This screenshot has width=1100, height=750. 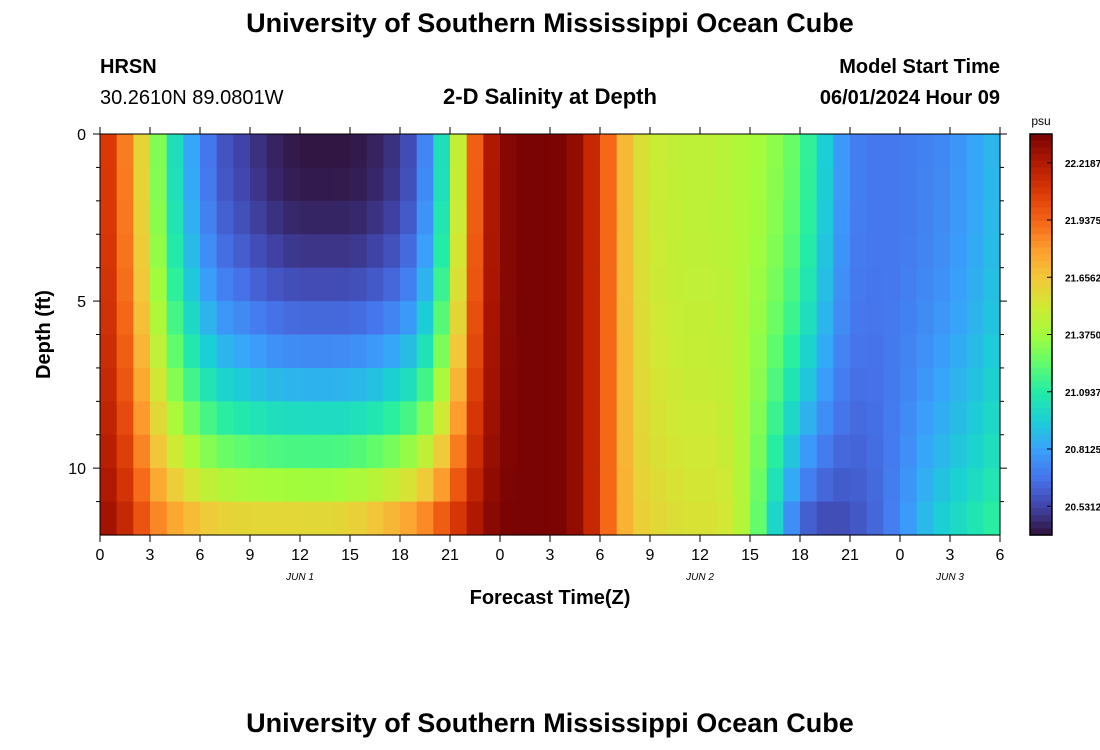 What do you see at coordinates (81, 302) in the screenshot?
I see `y-tick-label: 5` at bounding box center [81, 302].